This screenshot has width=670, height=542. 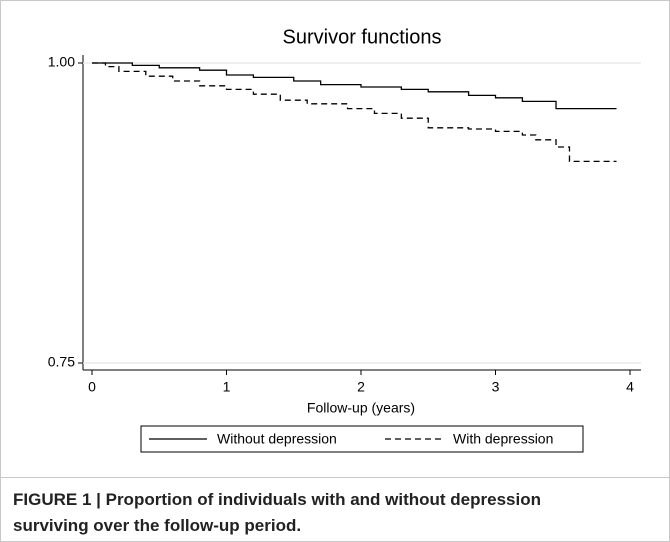 What do you see at coordinates (277, 439) in the screenshot?
I see `legend-label: Without depression` at bounding box center [277, 439].